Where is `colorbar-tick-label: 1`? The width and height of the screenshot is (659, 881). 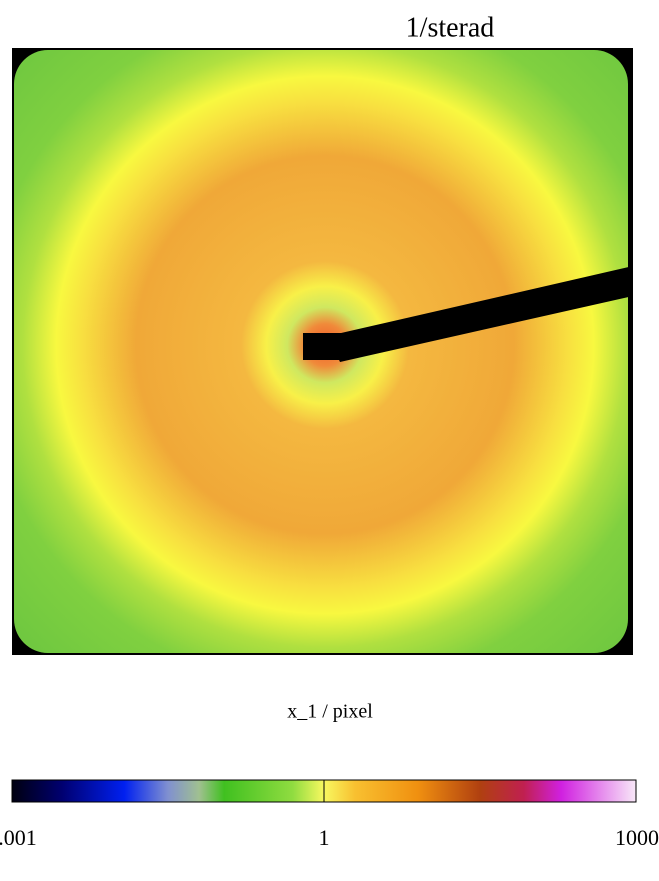 colorbar-tick-label: 1 is located at coordinates (324, 837).